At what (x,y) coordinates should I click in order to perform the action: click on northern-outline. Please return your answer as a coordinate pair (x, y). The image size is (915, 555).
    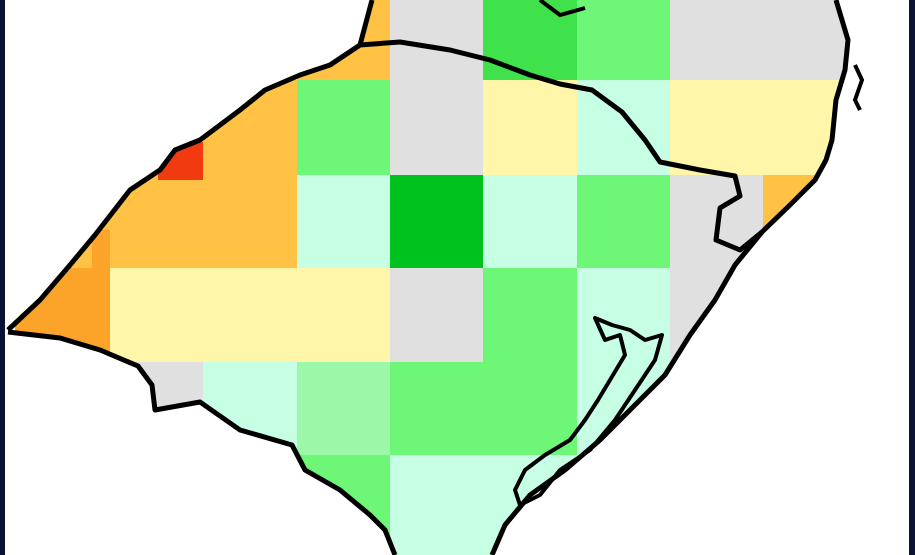
    Looking at the image, I should click on (858, 87).